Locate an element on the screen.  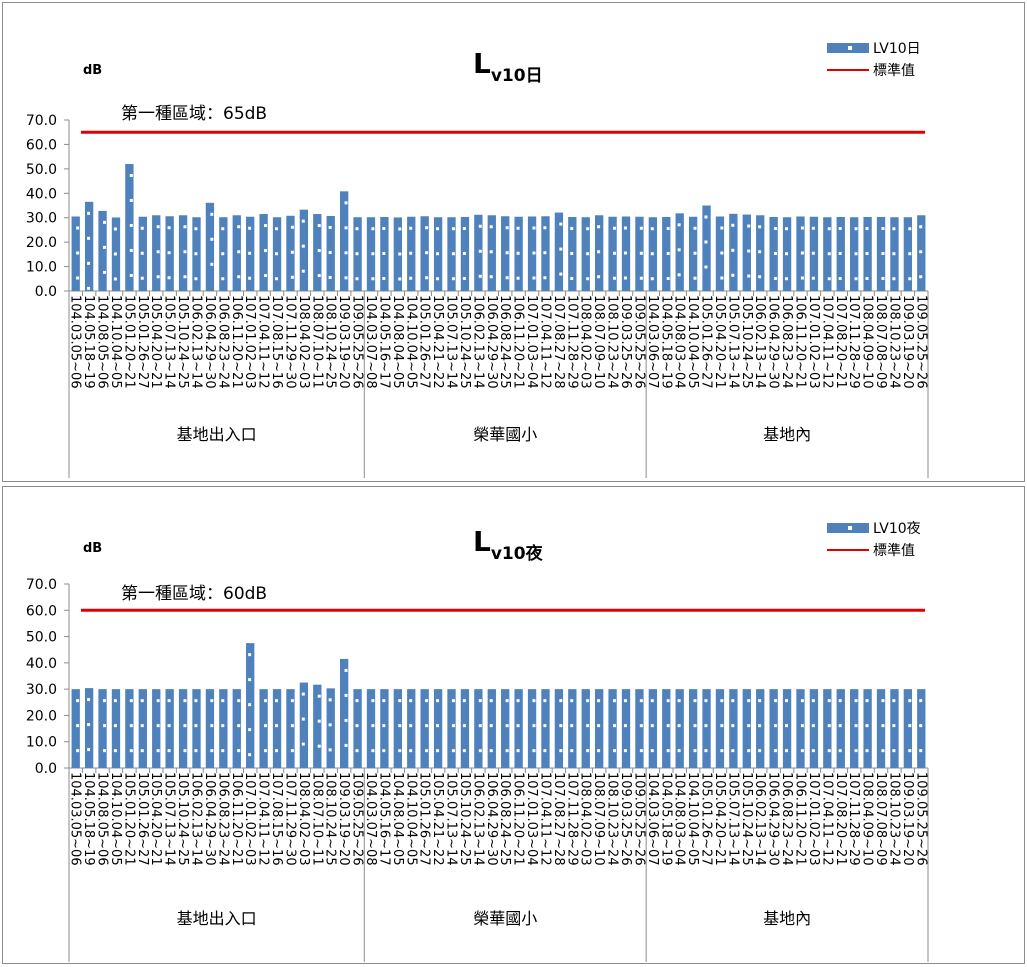
y-unit-label: dB is located at coordinates (93, 548).